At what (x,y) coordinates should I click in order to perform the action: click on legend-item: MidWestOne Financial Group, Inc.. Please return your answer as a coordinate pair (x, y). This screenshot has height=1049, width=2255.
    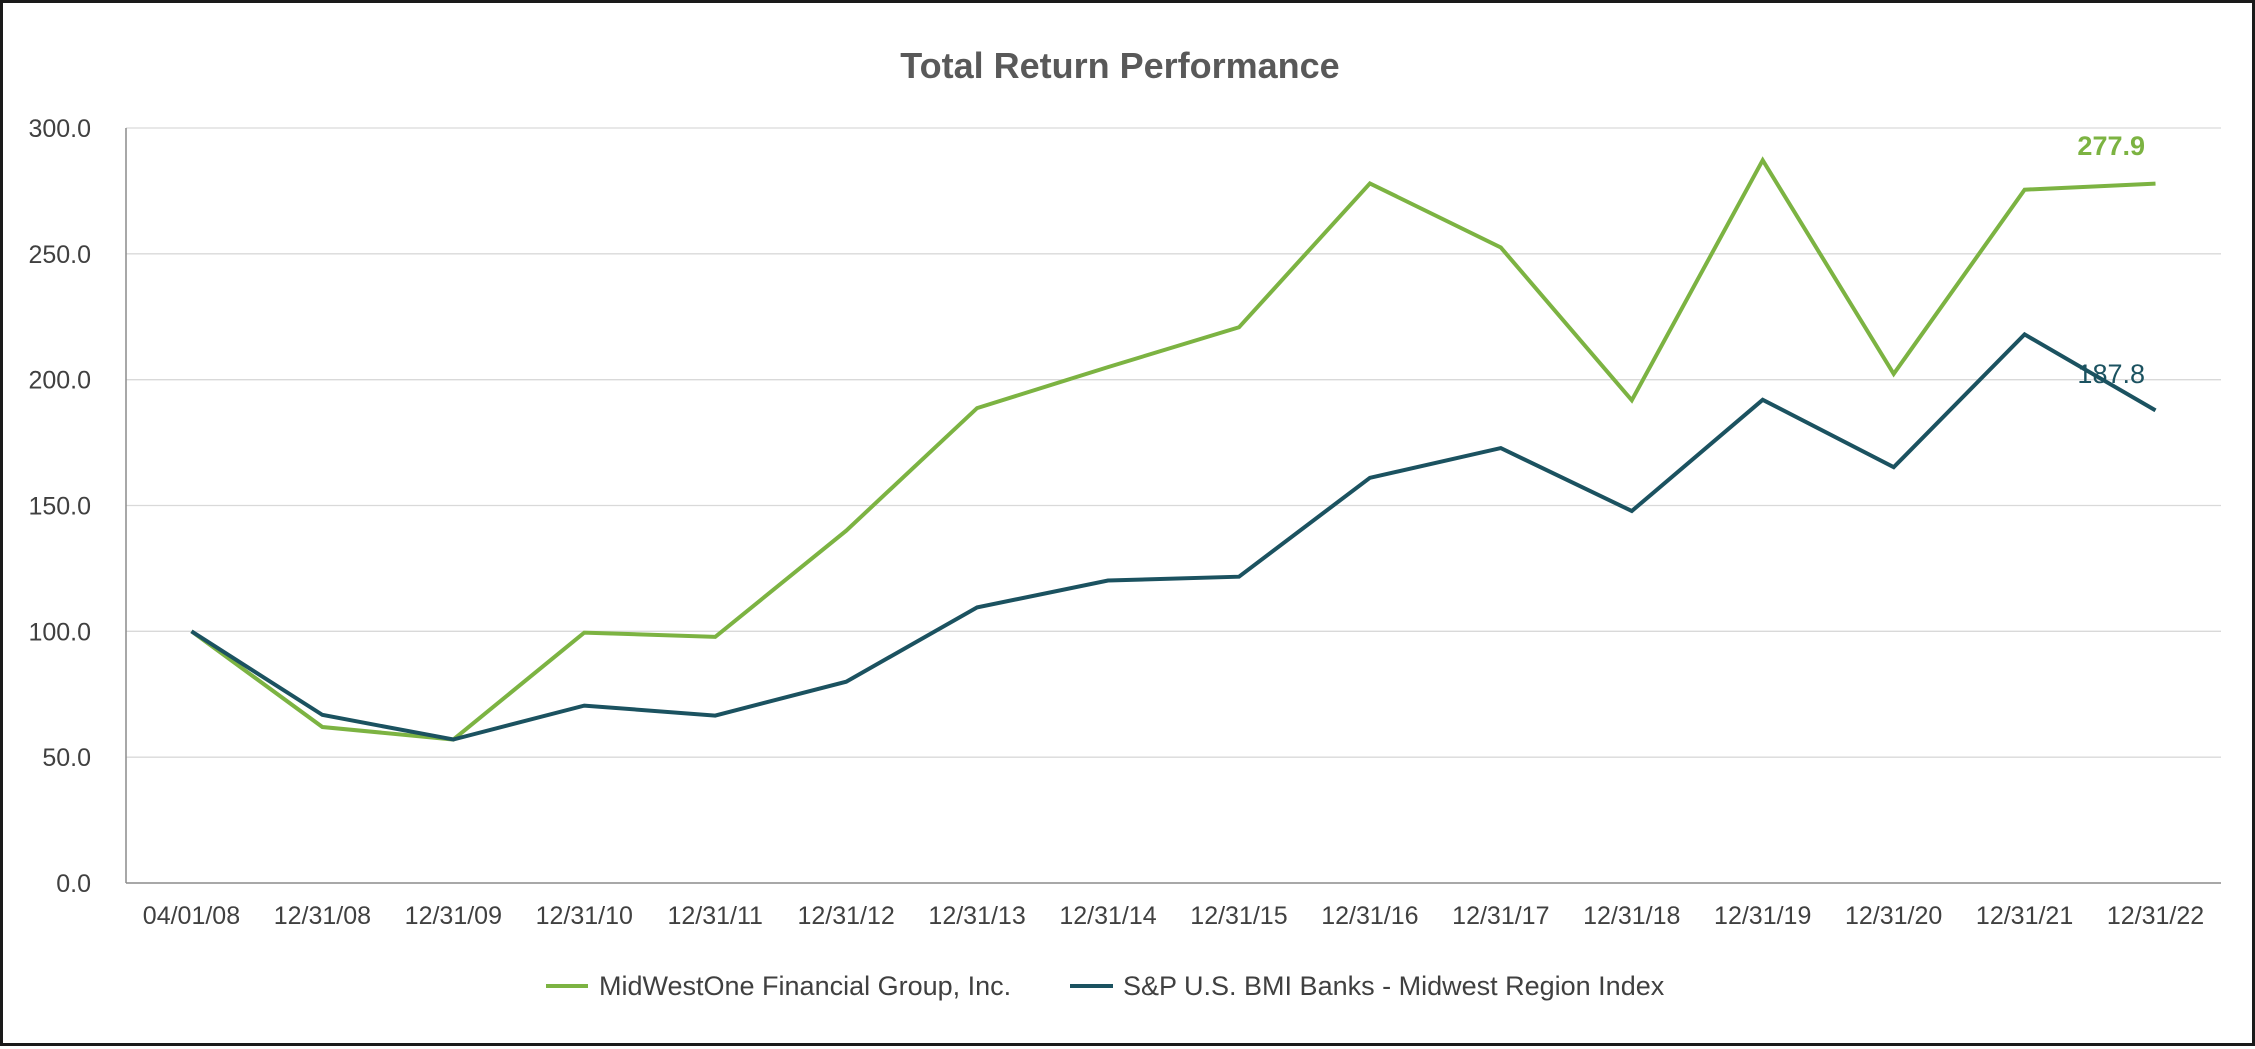
    Looking at the image, I should click on (778, 986).